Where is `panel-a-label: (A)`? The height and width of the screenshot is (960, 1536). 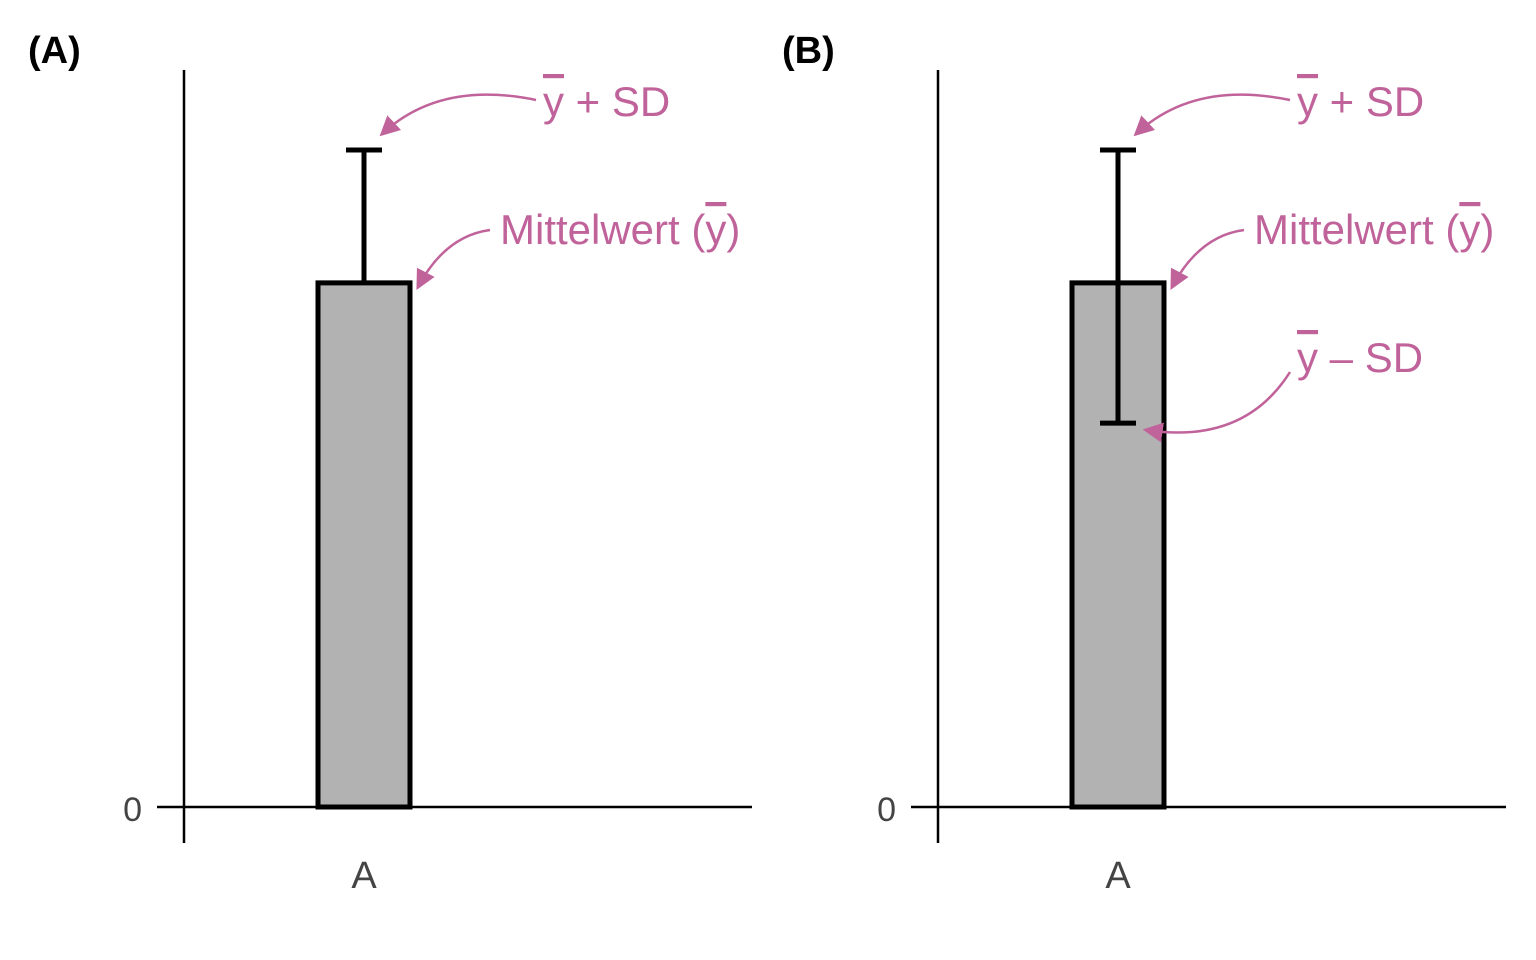
panel-a-label: (A) is located at coordinates (54, 51).